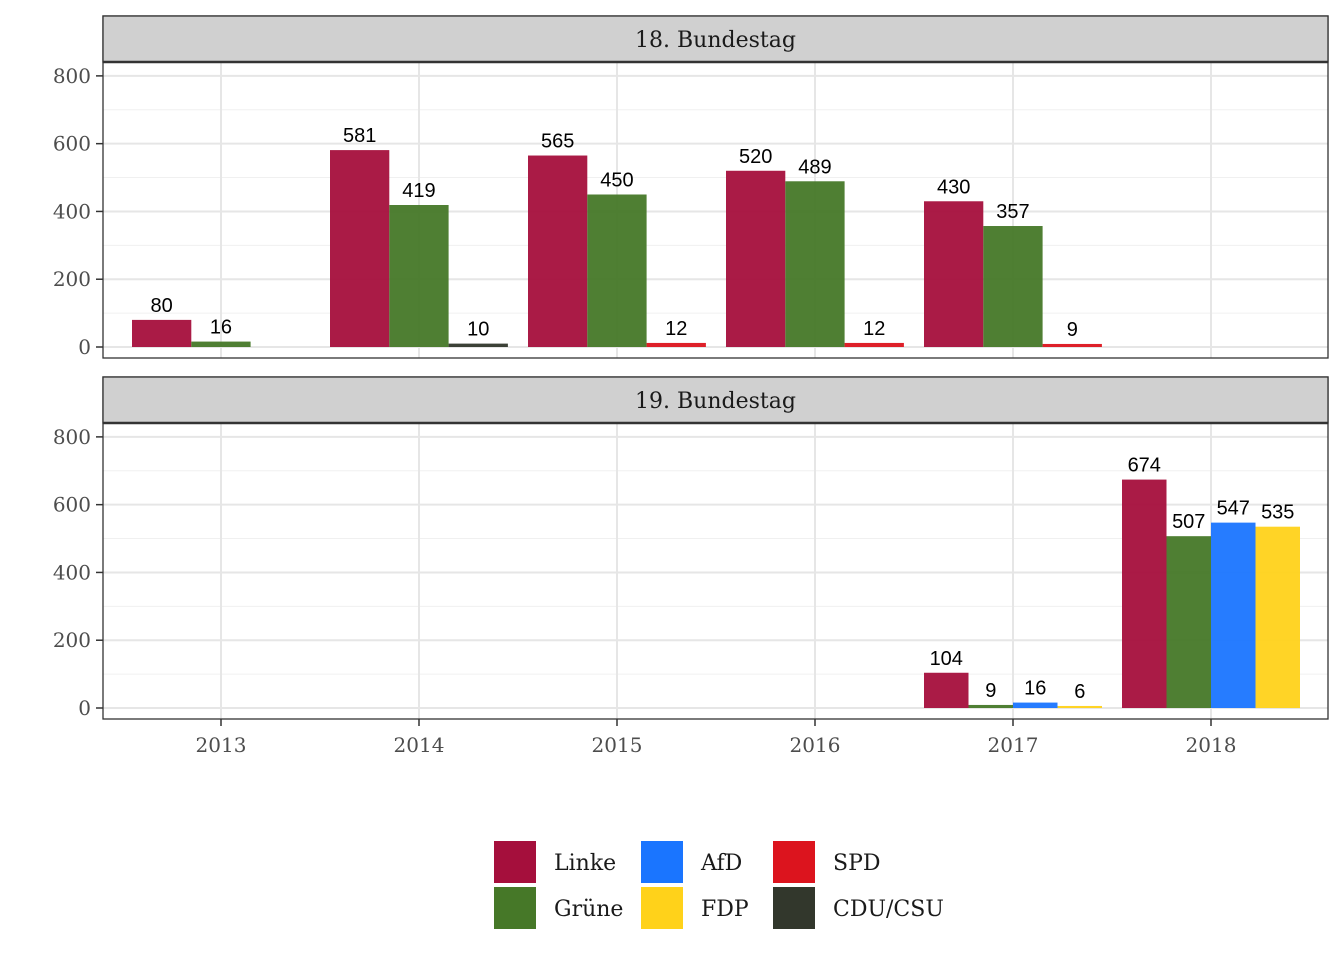 This screenshot has height=965, width=1344. Describe the element at coordinates (1079, 706) in the screenshot. I see `bar-fdp-2017` at that location.